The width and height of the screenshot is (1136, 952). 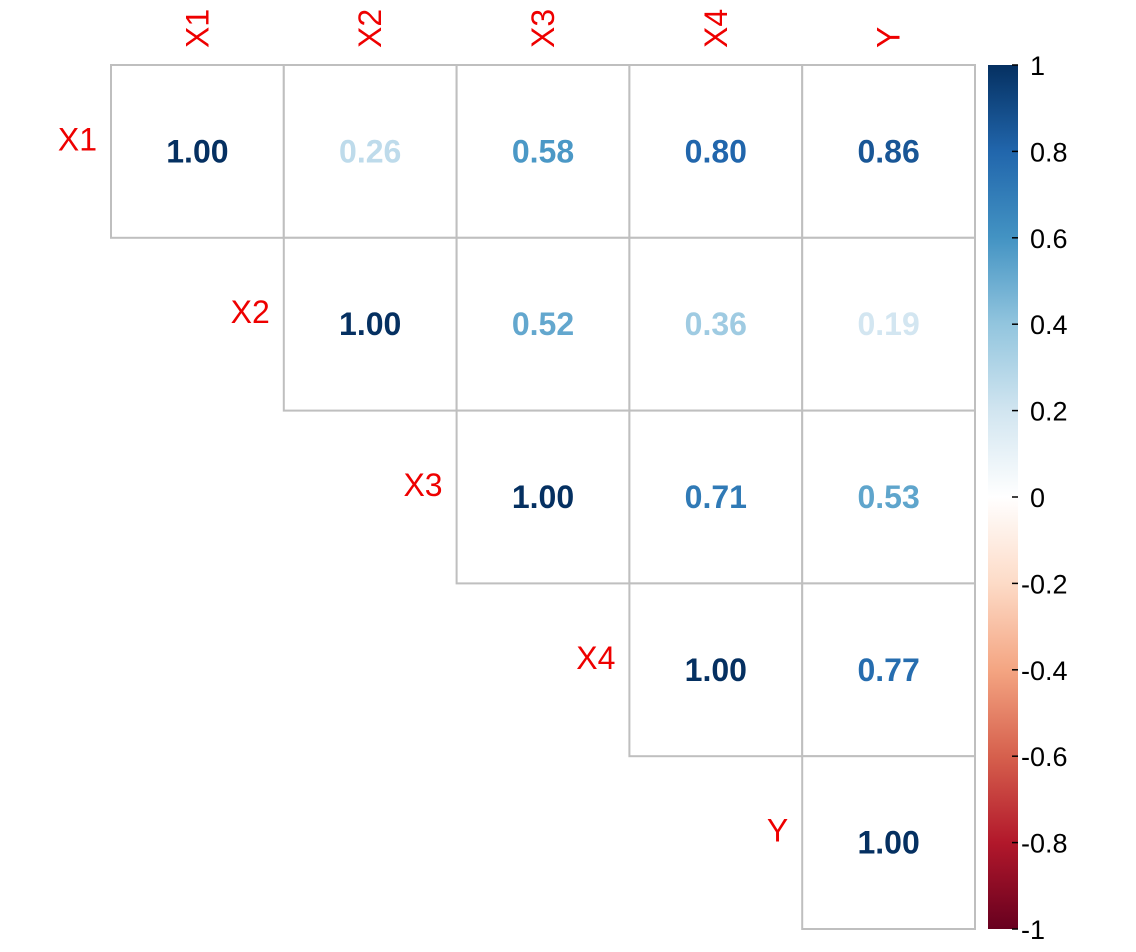 I want to click on matrix-cell-Y-Y, so click(x=889, y=843).